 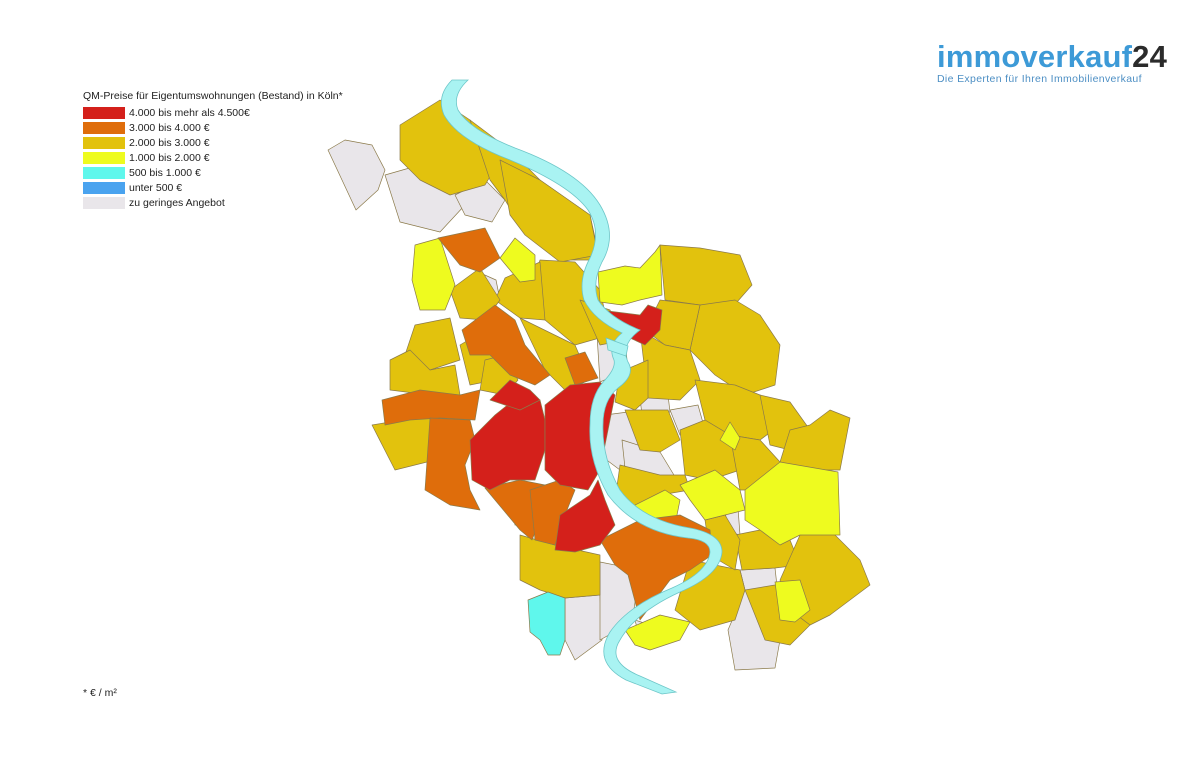 What do you see at coordinates (792, 601) in the screenshot?
I see `district-urbach` at bounding box center [792, 601].